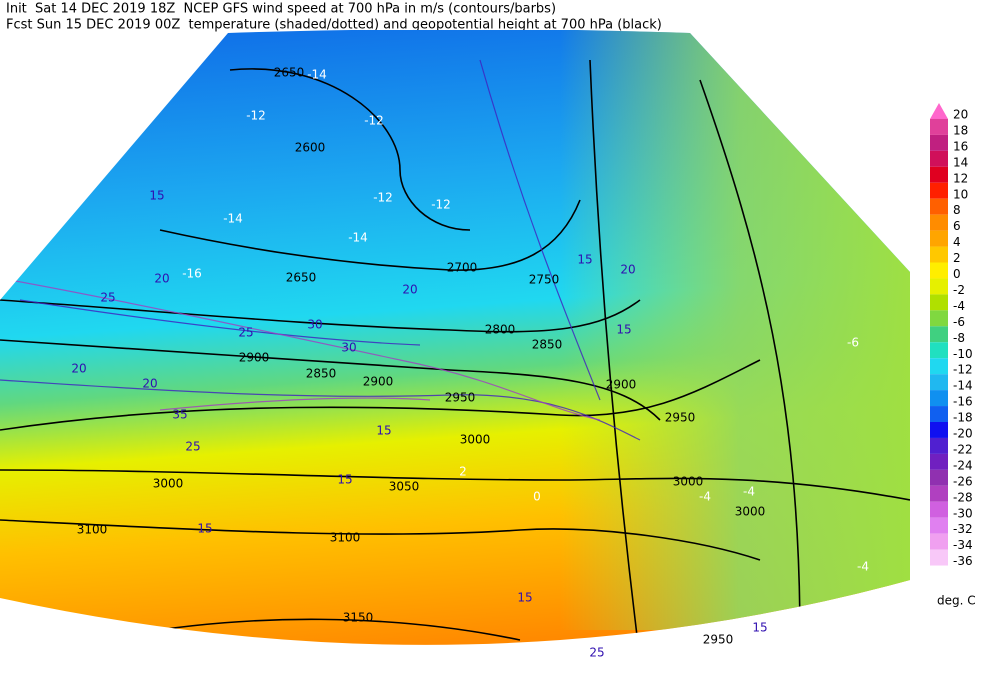 This screenshot has width=1000, height=680. Describe the element at coordinates (963, 465) in the screenshot. I see `colorbar-label: -24` at that location.